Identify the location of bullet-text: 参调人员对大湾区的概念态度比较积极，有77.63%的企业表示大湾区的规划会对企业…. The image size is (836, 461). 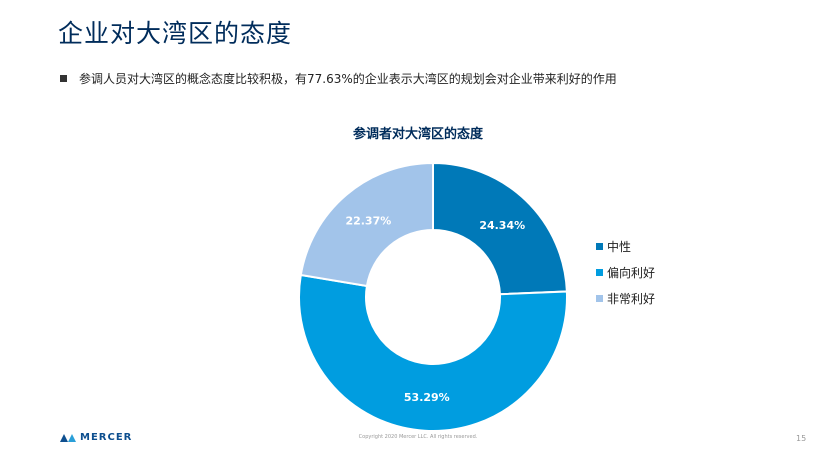
(348, 79).